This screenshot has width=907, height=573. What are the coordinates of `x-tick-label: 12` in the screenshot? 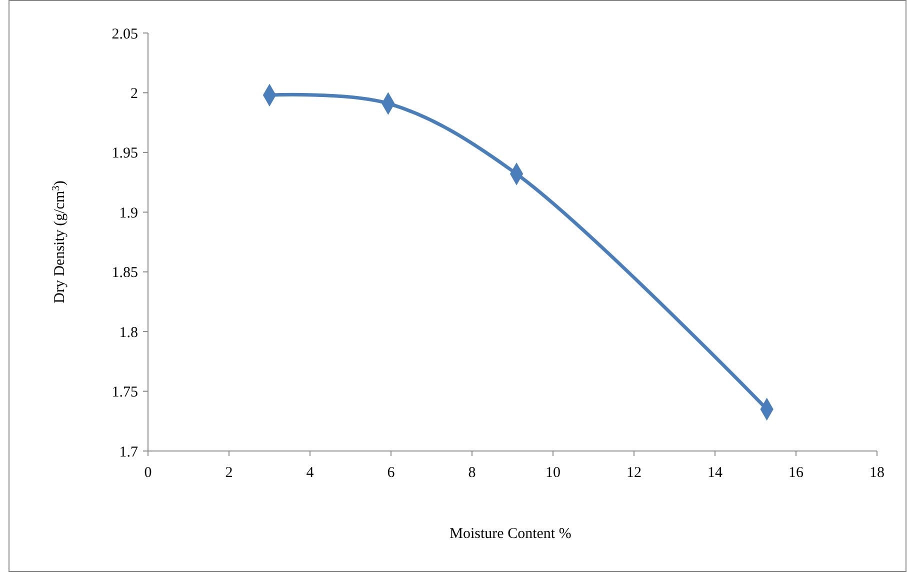 It's located at (634, 473).